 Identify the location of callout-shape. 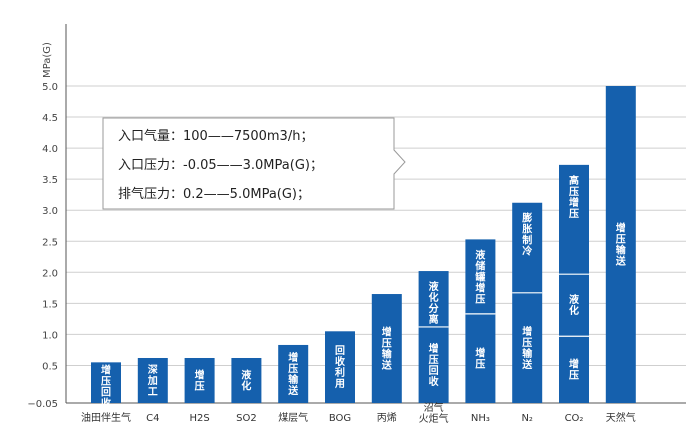
(254, 163).